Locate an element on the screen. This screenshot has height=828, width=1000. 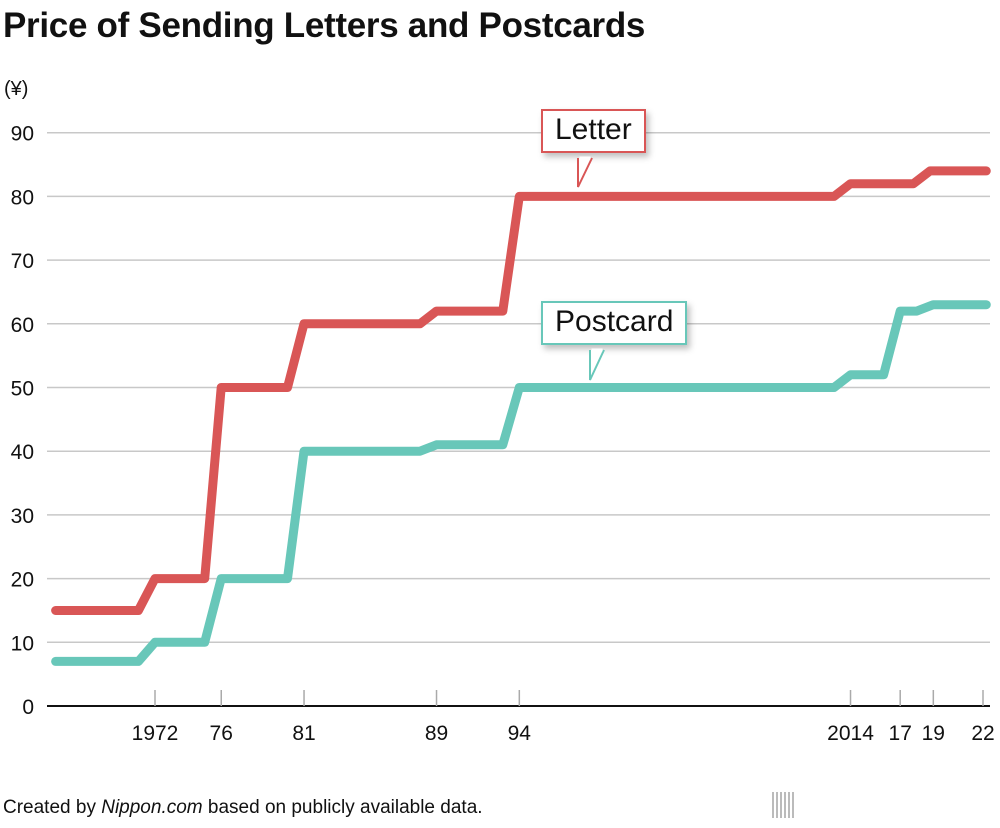
source-suffix: based on publicly available data. is located at coordinates (342, 807).